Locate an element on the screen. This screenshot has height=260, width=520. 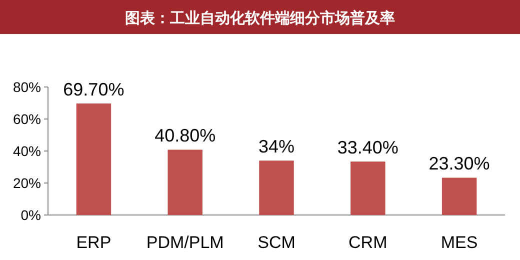
x-tick-label: CRM is located at coordinates (368, 242).